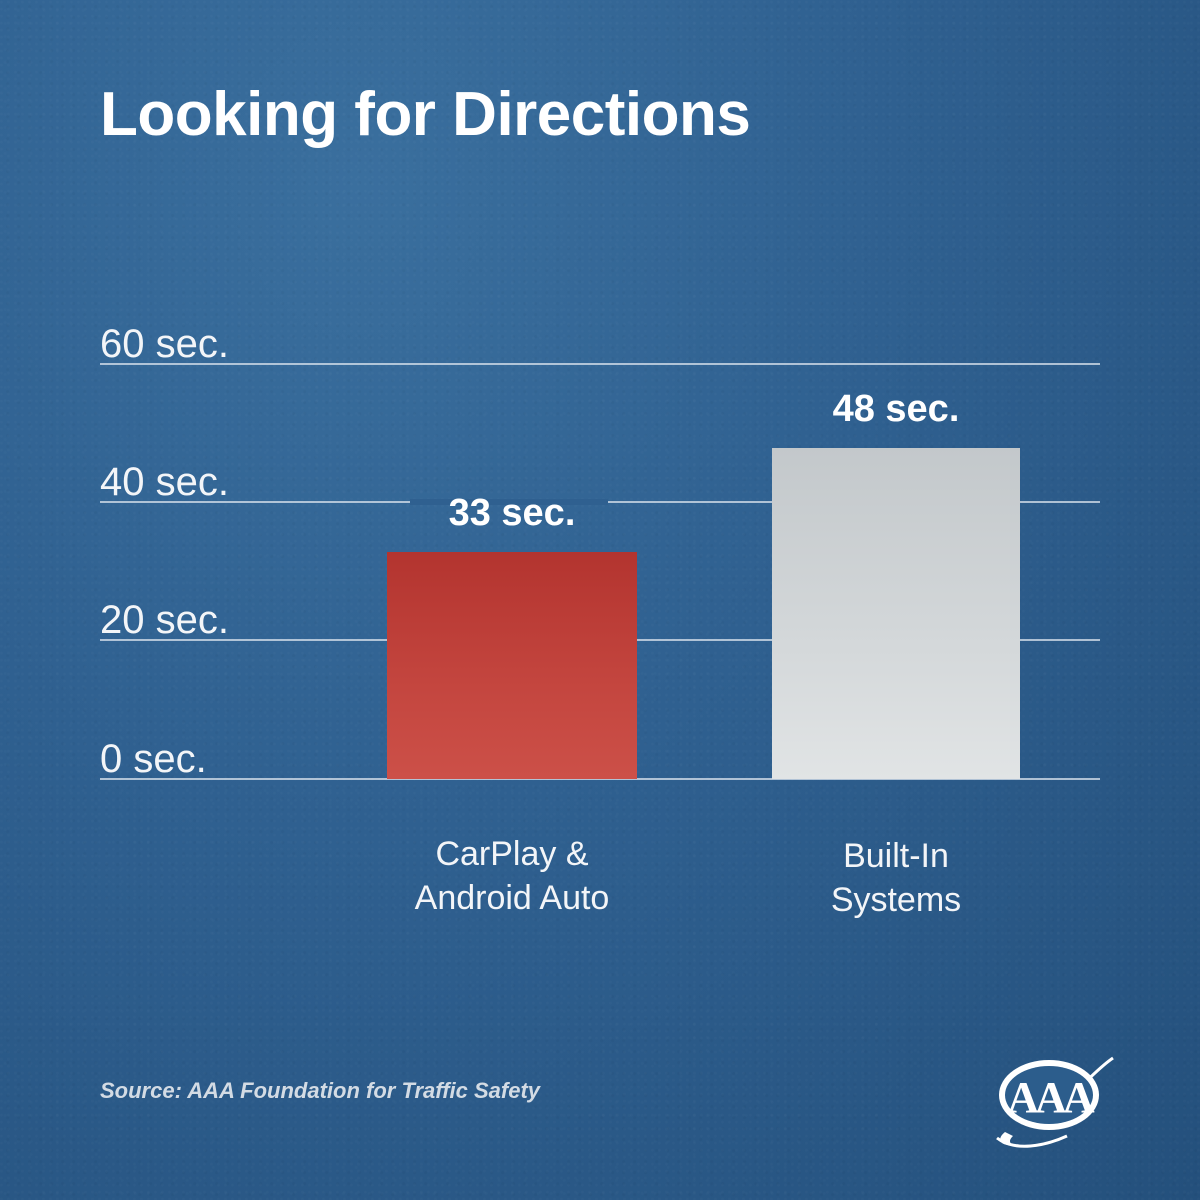 The width and height of the screenshot is (1200, 1200). What do you see at coordinates (896, 613) in the screenshot?
I see `bar-built-in-systems` at bounding box center [896, 613].